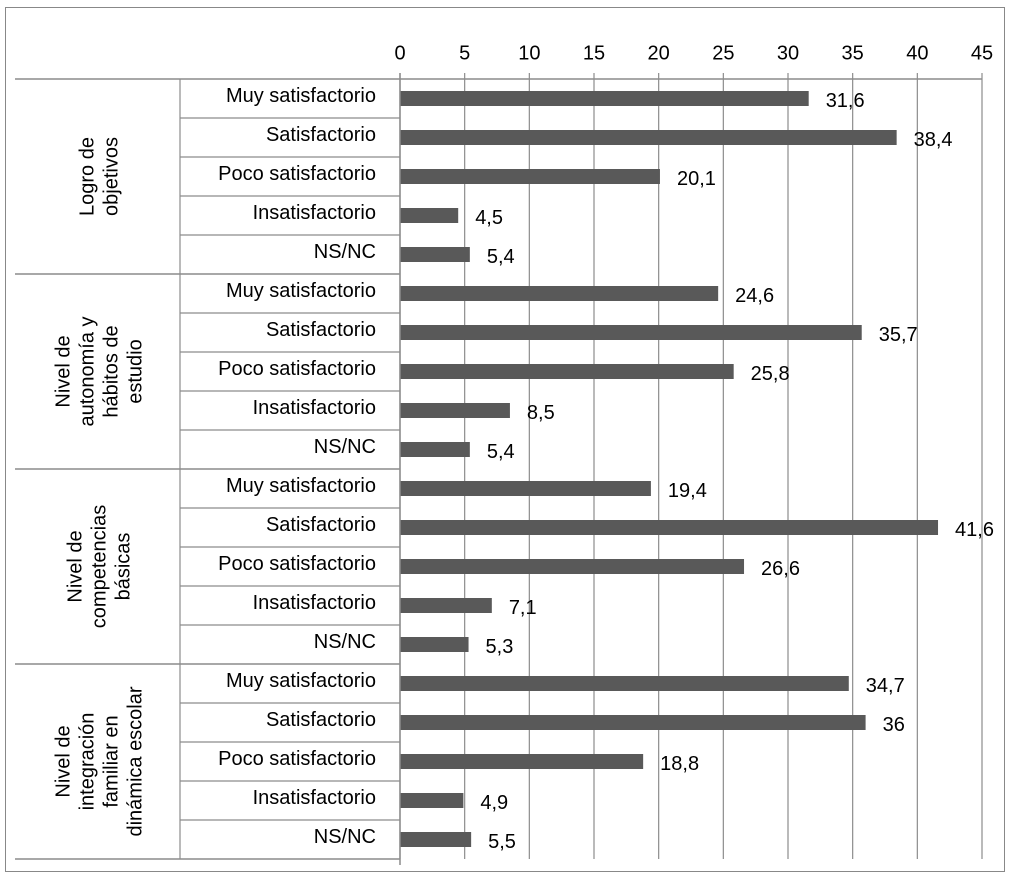 This screenshot has width=1010, height=879. Describe the element at coordinates (87, 371) in the screenshot. I see `group-label-line: autonomía y` at that location.